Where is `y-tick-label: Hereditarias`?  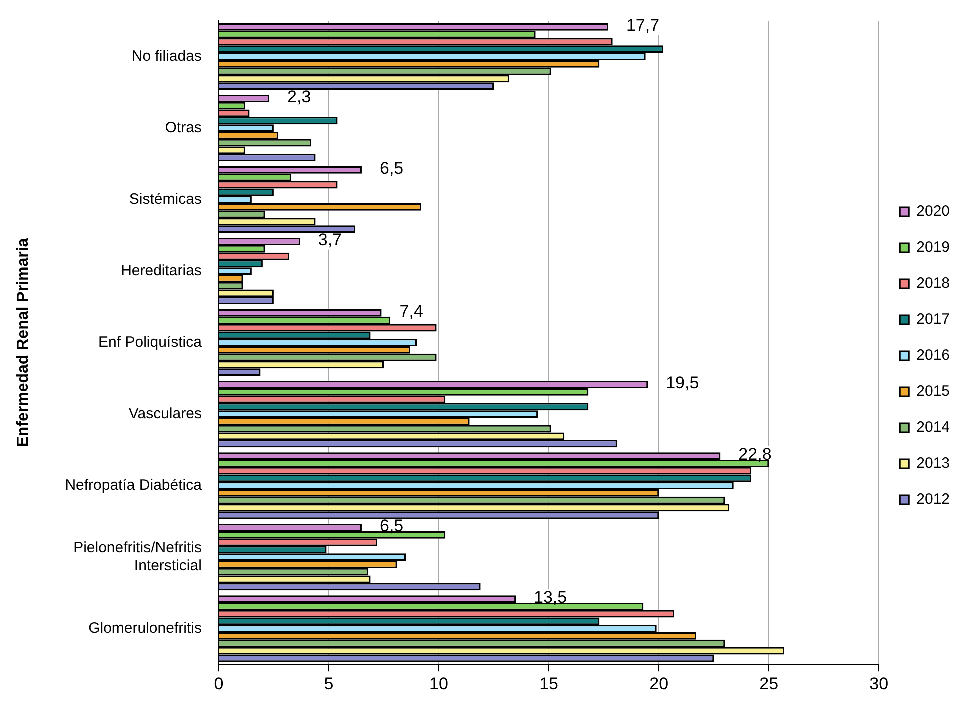 y-tick-label: Hereditarias is located at coordinates (161, 271).